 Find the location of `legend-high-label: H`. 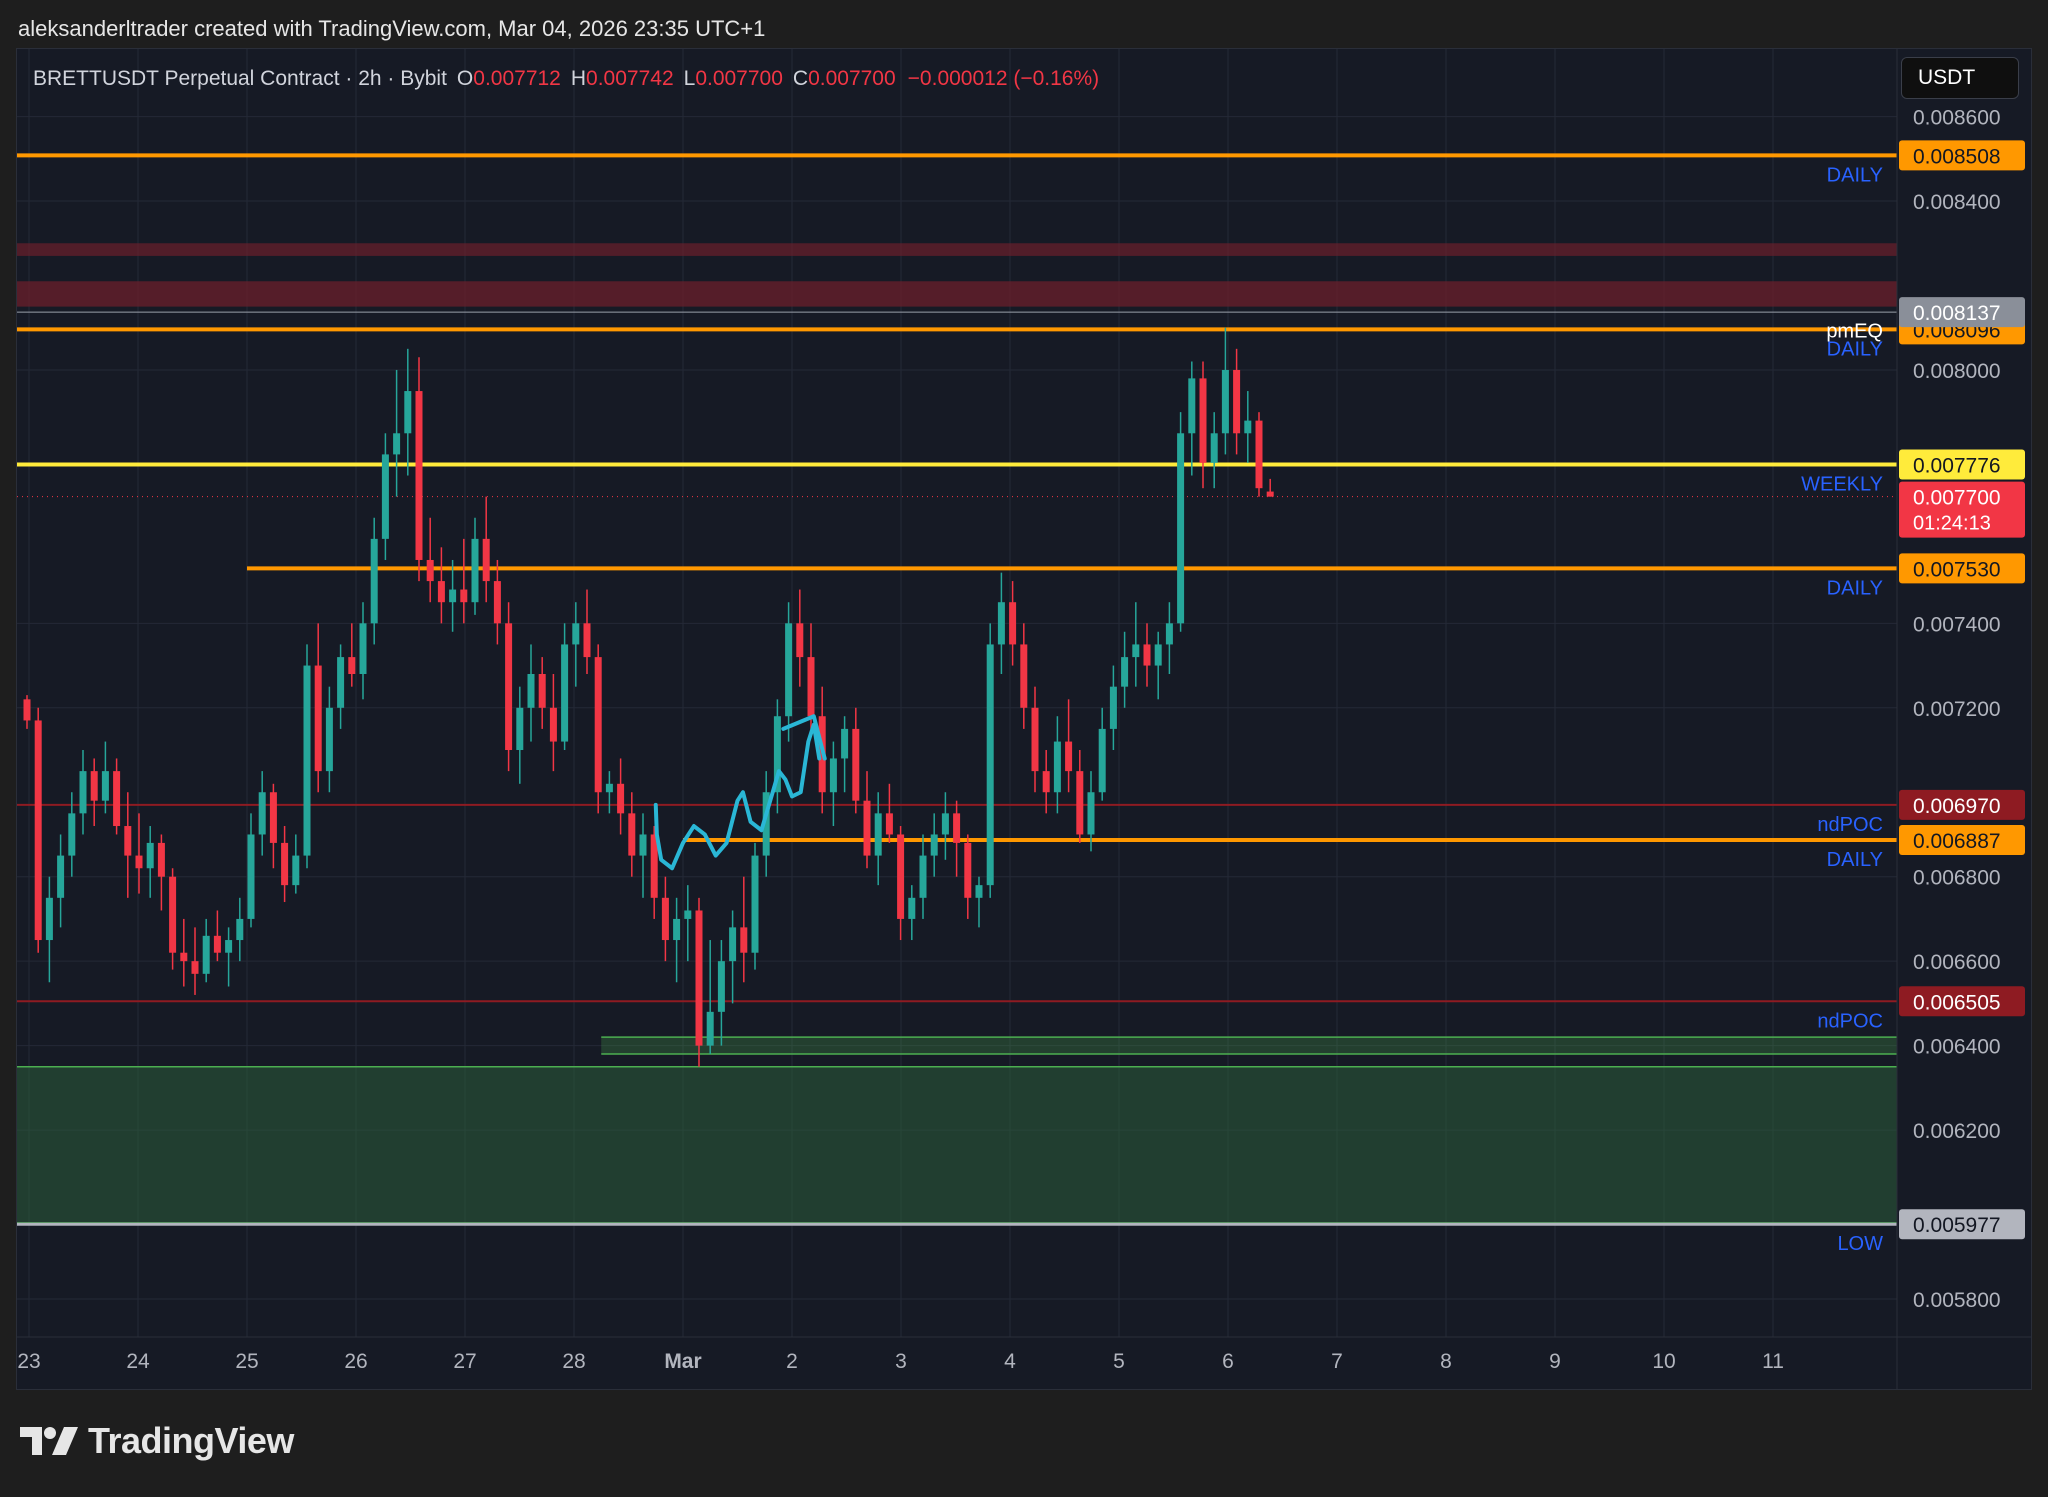

legend-high-label: H is located at coordinates (578, 78).